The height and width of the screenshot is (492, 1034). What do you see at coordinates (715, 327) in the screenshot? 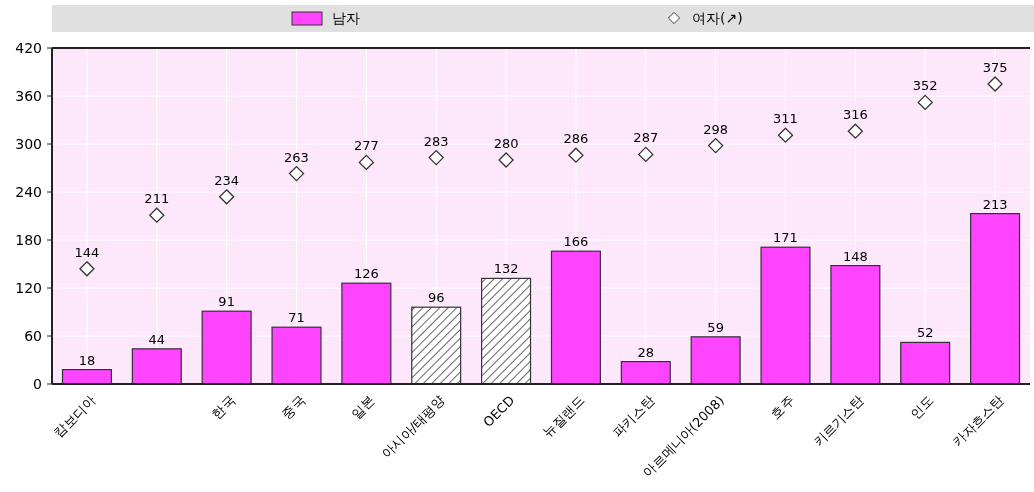
I see `data-label: 59` at bounding box center [715, 327].